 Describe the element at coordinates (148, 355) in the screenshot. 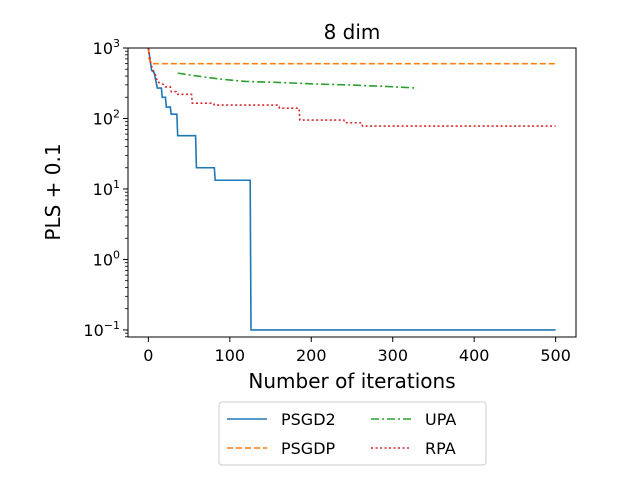

I see `x-tick-label: 0` at that location.